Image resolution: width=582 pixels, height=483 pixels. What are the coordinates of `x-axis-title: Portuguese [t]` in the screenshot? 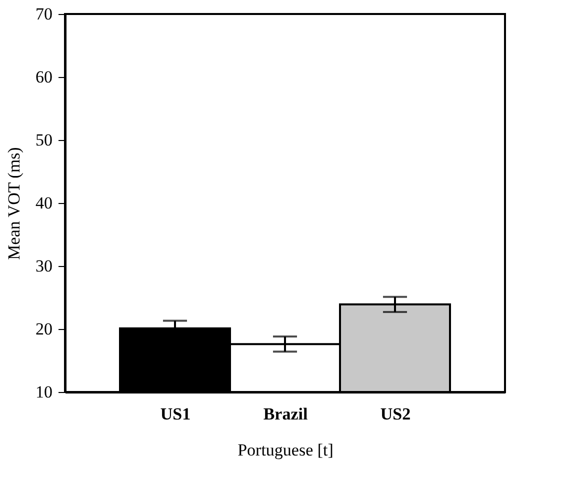 It's located at (286, 450).